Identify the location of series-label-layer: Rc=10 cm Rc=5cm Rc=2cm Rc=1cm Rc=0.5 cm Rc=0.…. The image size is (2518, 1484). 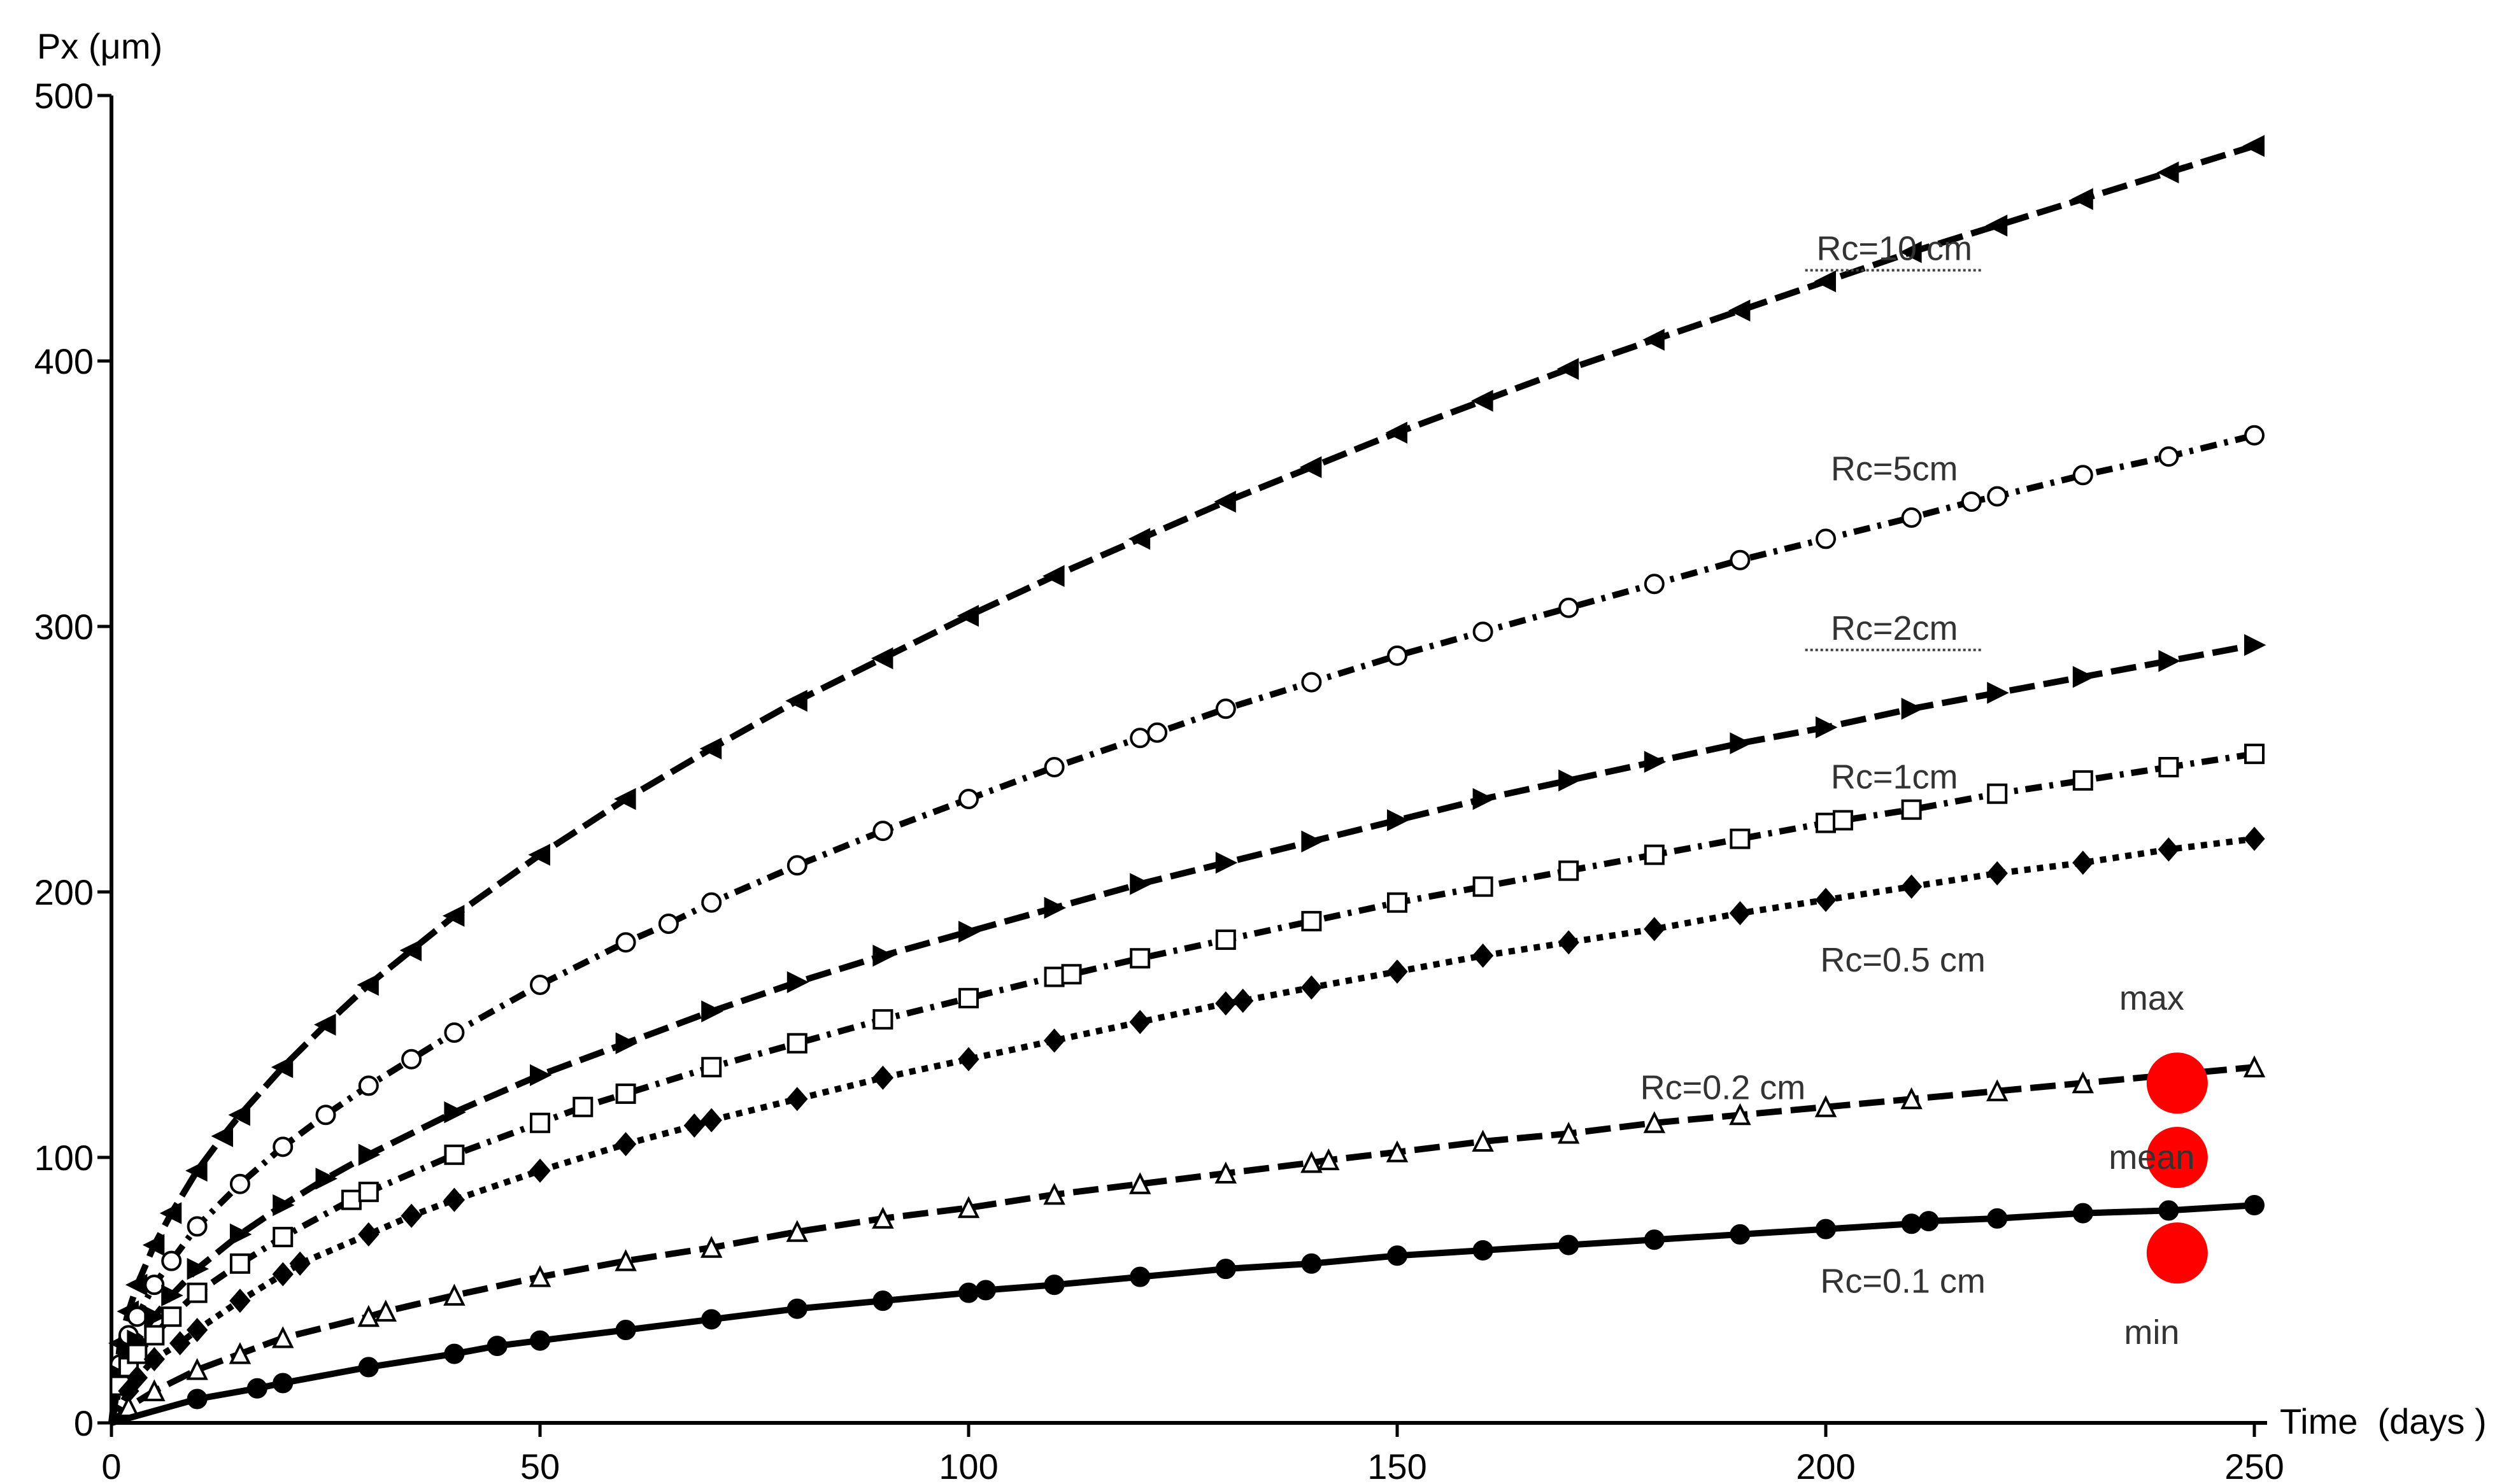
(1813, 765).